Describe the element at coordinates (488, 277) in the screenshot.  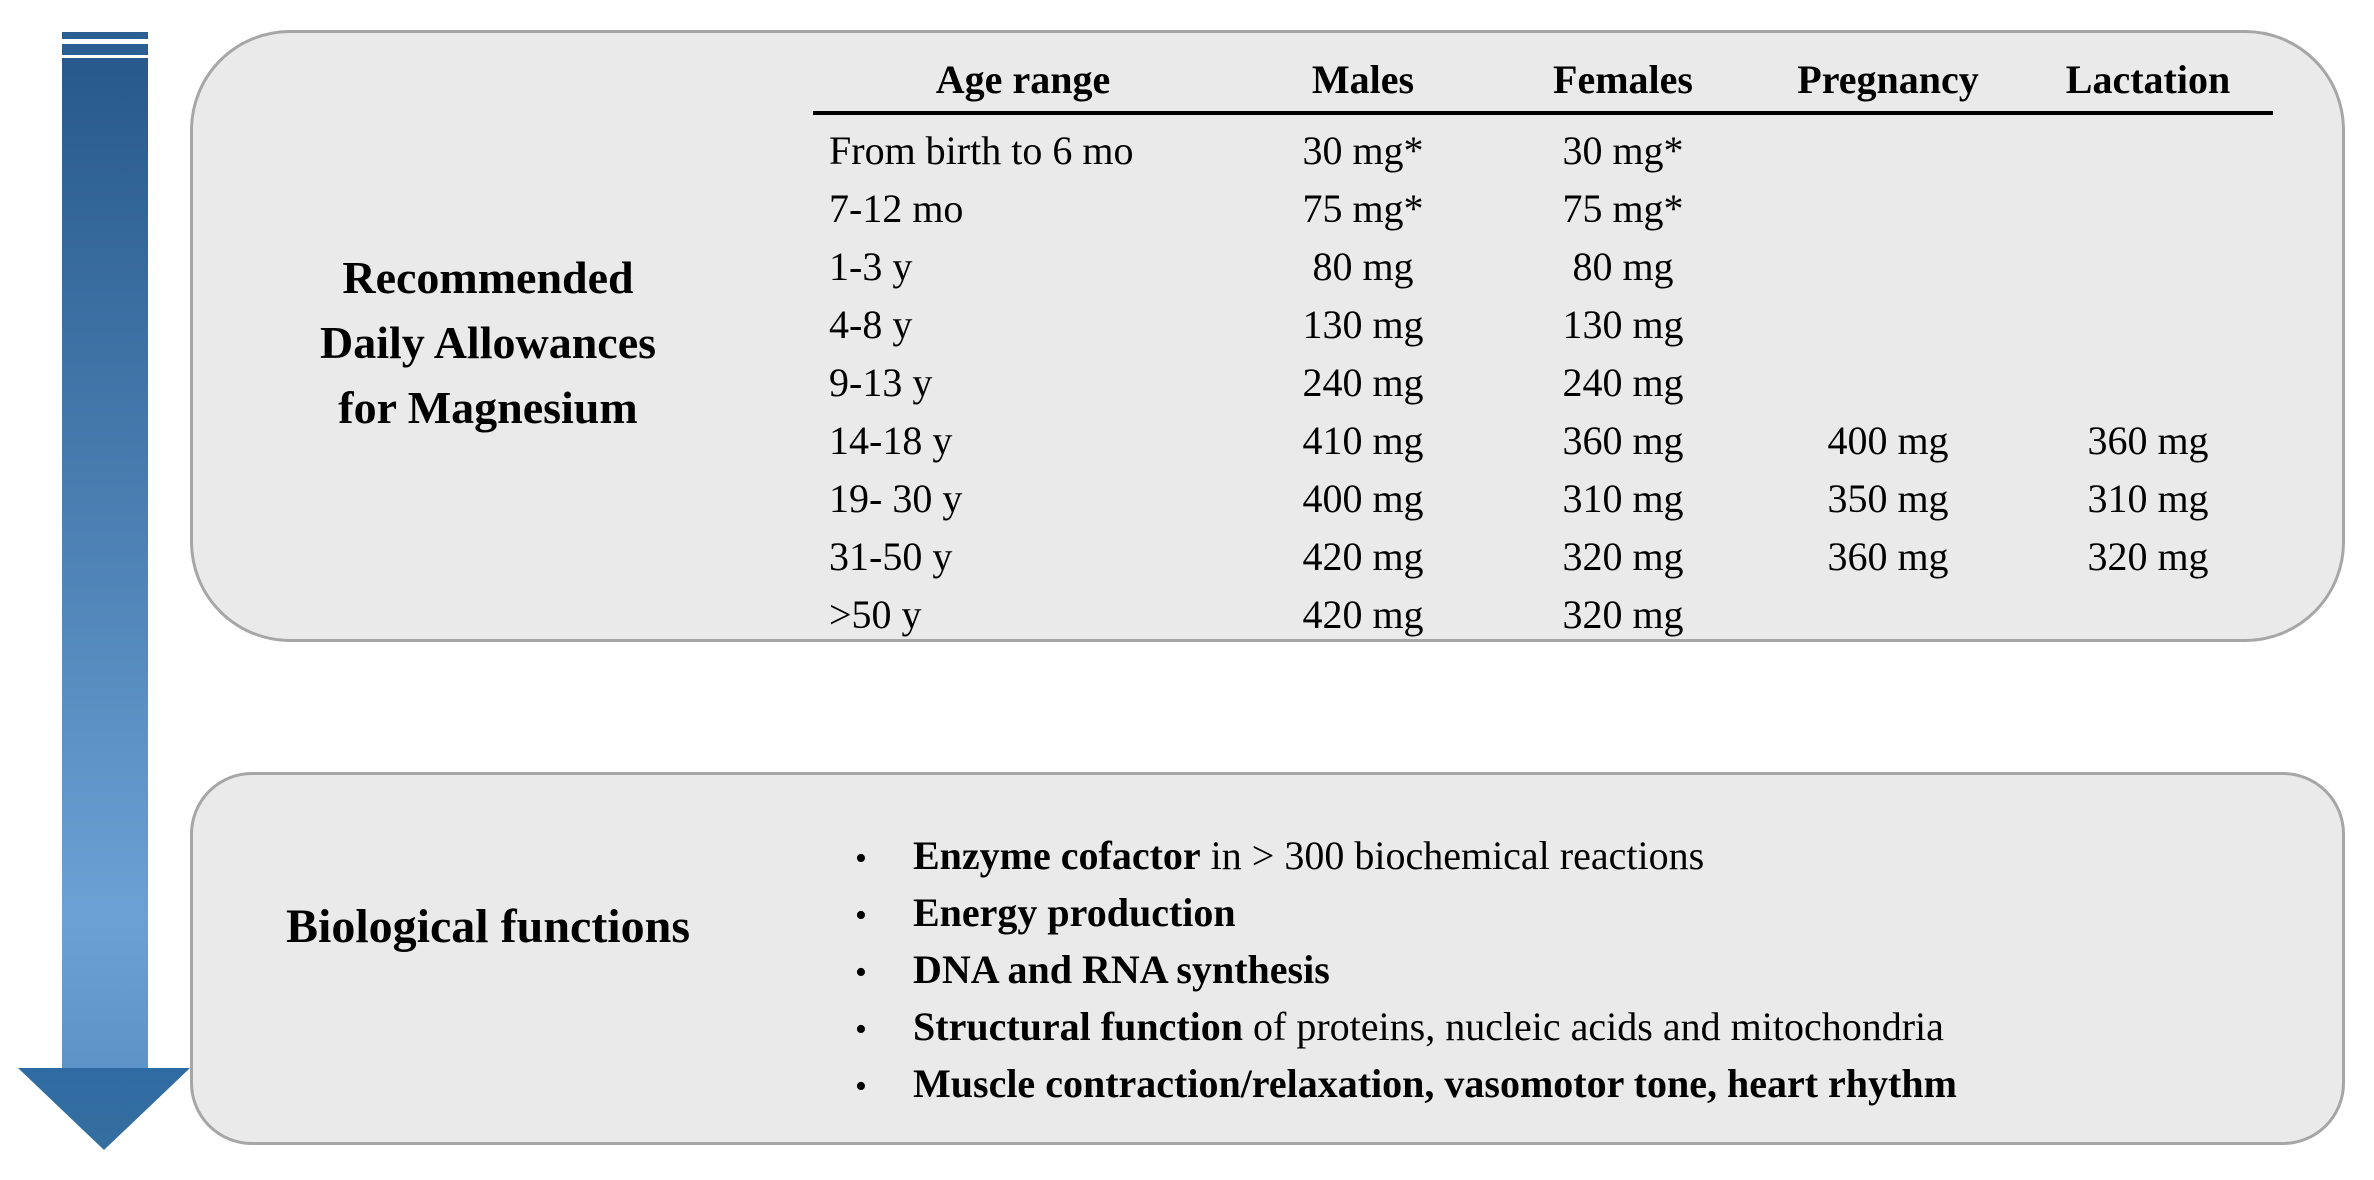
I see `rda-title-line: Recommended` at that location.